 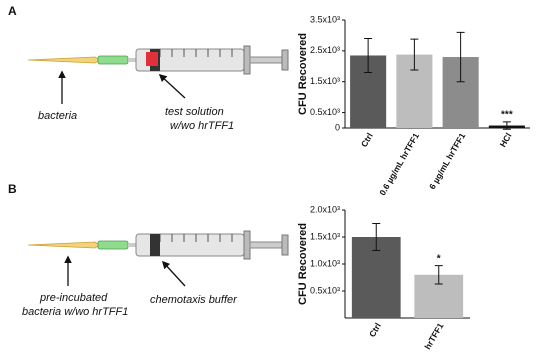 I want to click on y-tick-label: 3.5x10³, so click(x=325, y=19).